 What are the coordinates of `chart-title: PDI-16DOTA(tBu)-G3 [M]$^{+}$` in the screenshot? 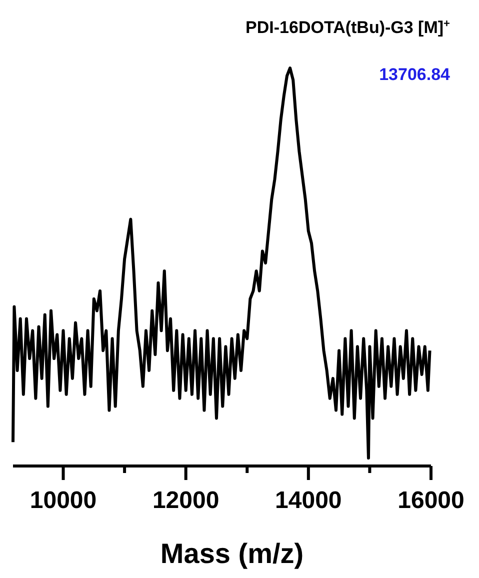 It's located at (348, 27).